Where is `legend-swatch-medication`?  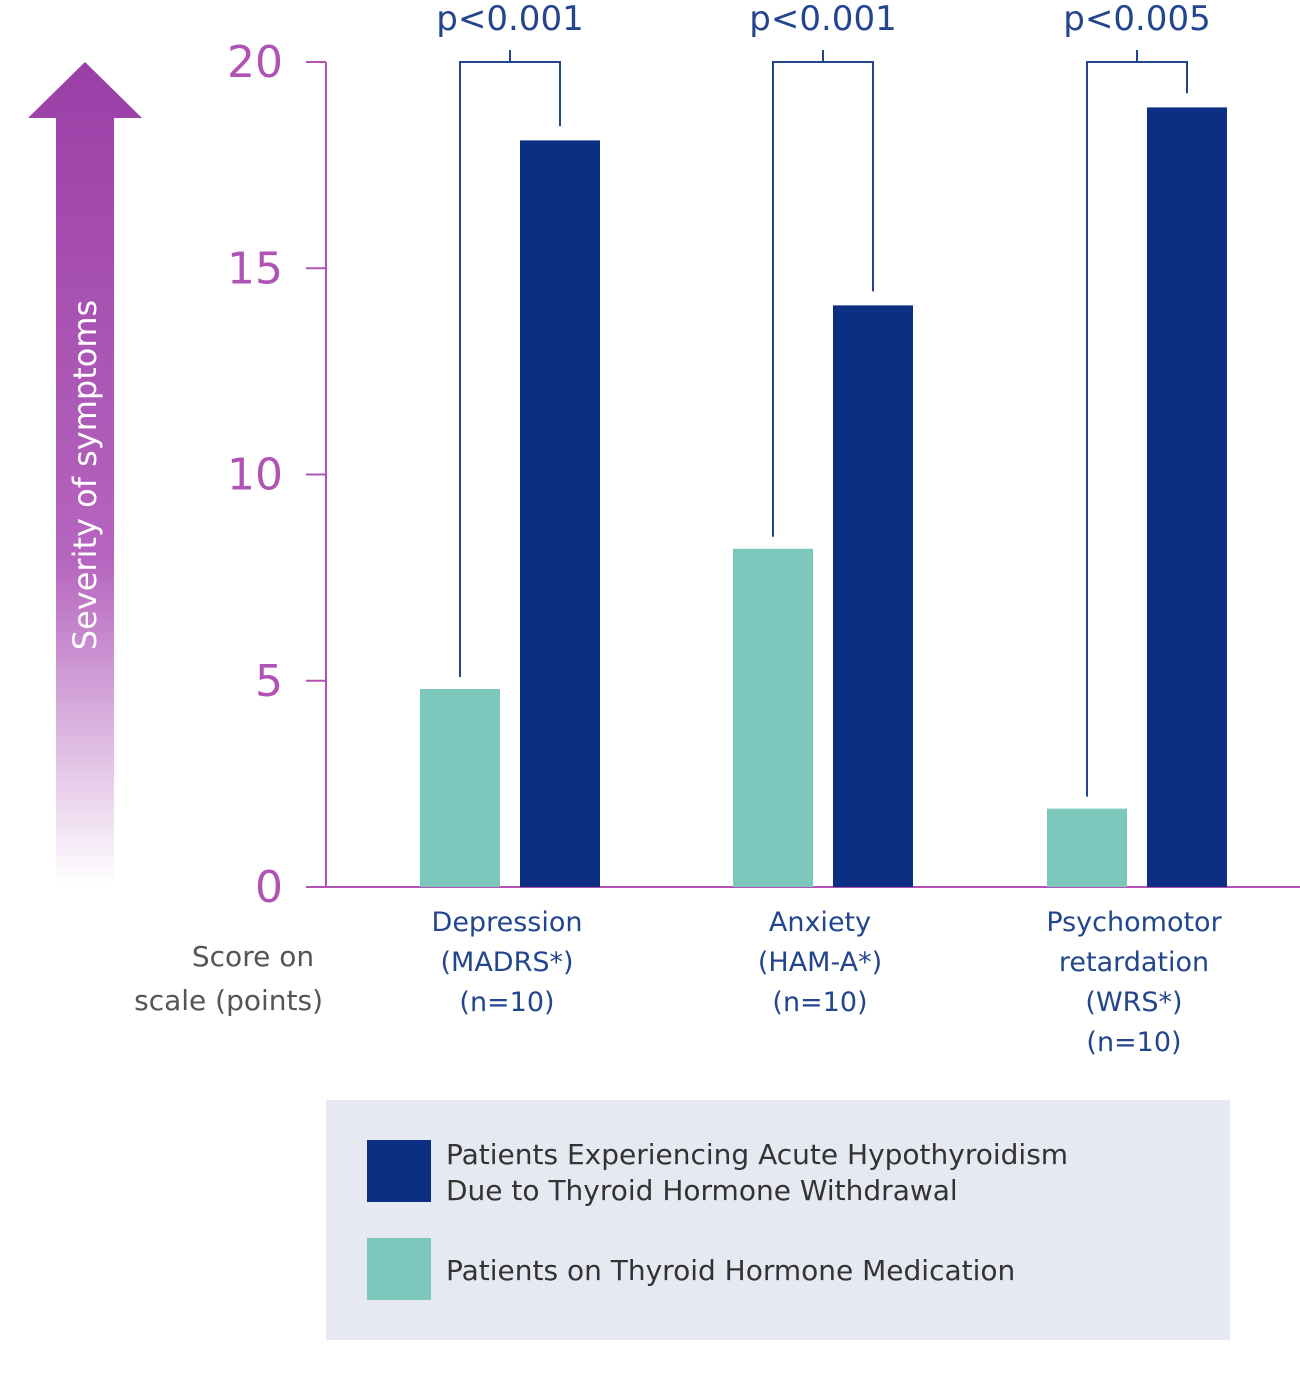 legend-swatch-medication is located at coordinates (399, 1269).